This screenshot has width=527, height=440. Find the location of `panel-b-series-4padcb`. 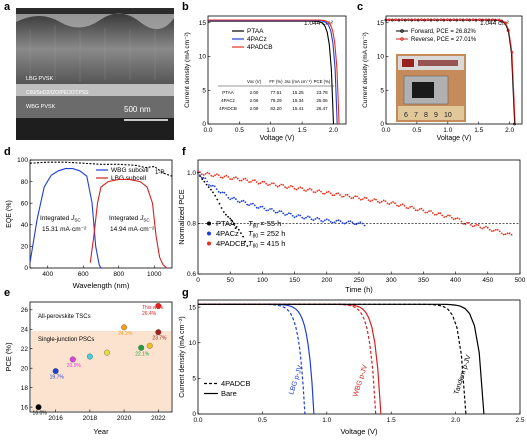

panel-b-series-4padcb is located at coordinates (274, 72).